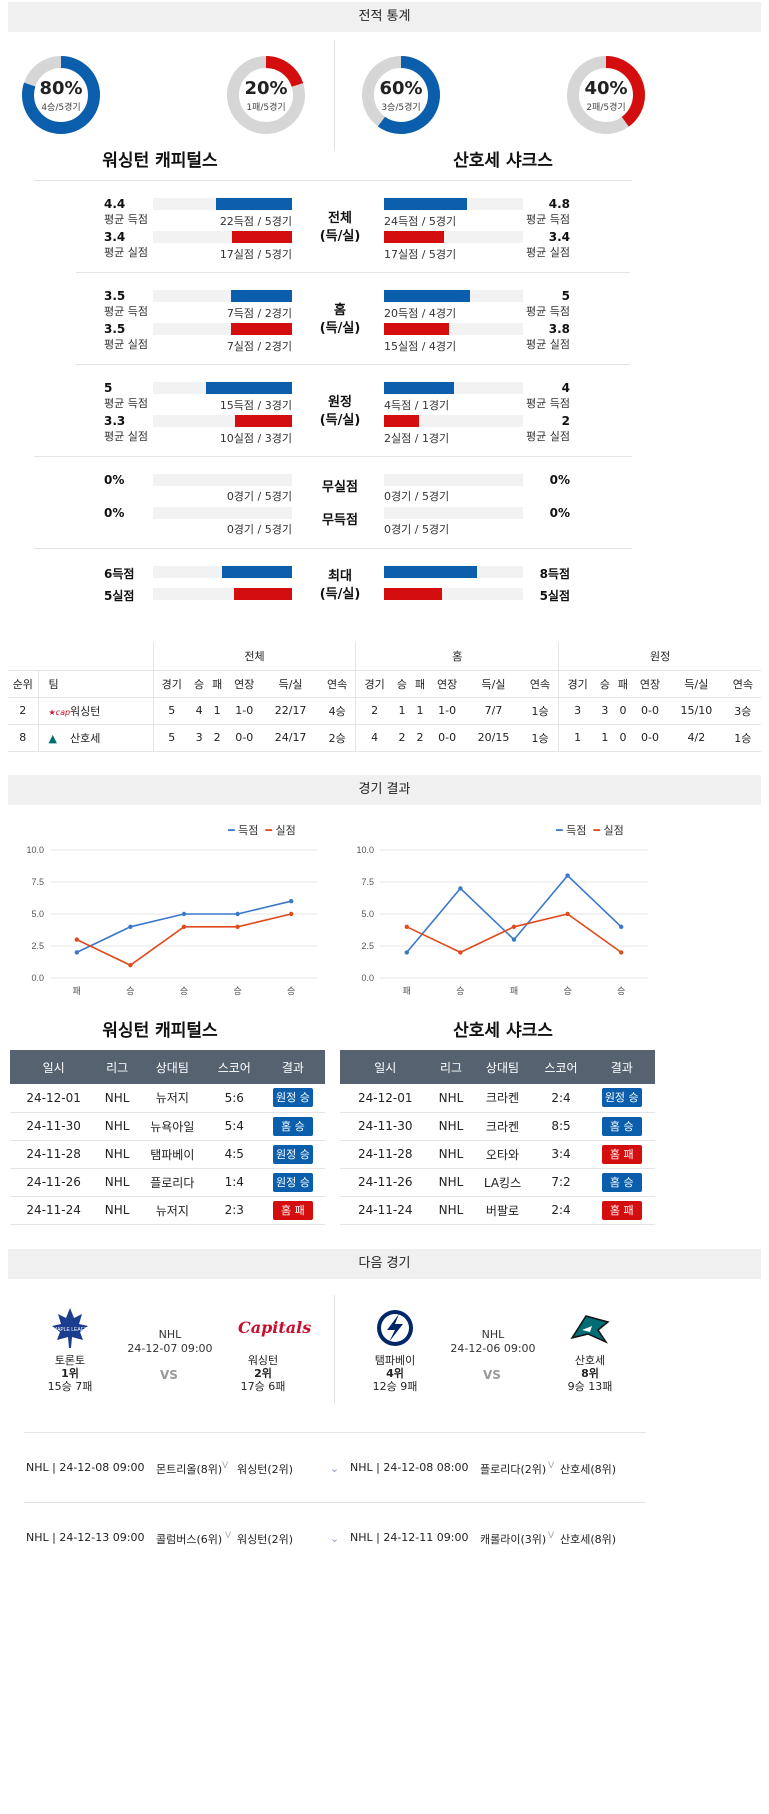 This screenshot has height=1814, width=769. Describe the element at coordinates (115, 204) in the screenshot. I see `home-avg-goals: 4.4` at that location.